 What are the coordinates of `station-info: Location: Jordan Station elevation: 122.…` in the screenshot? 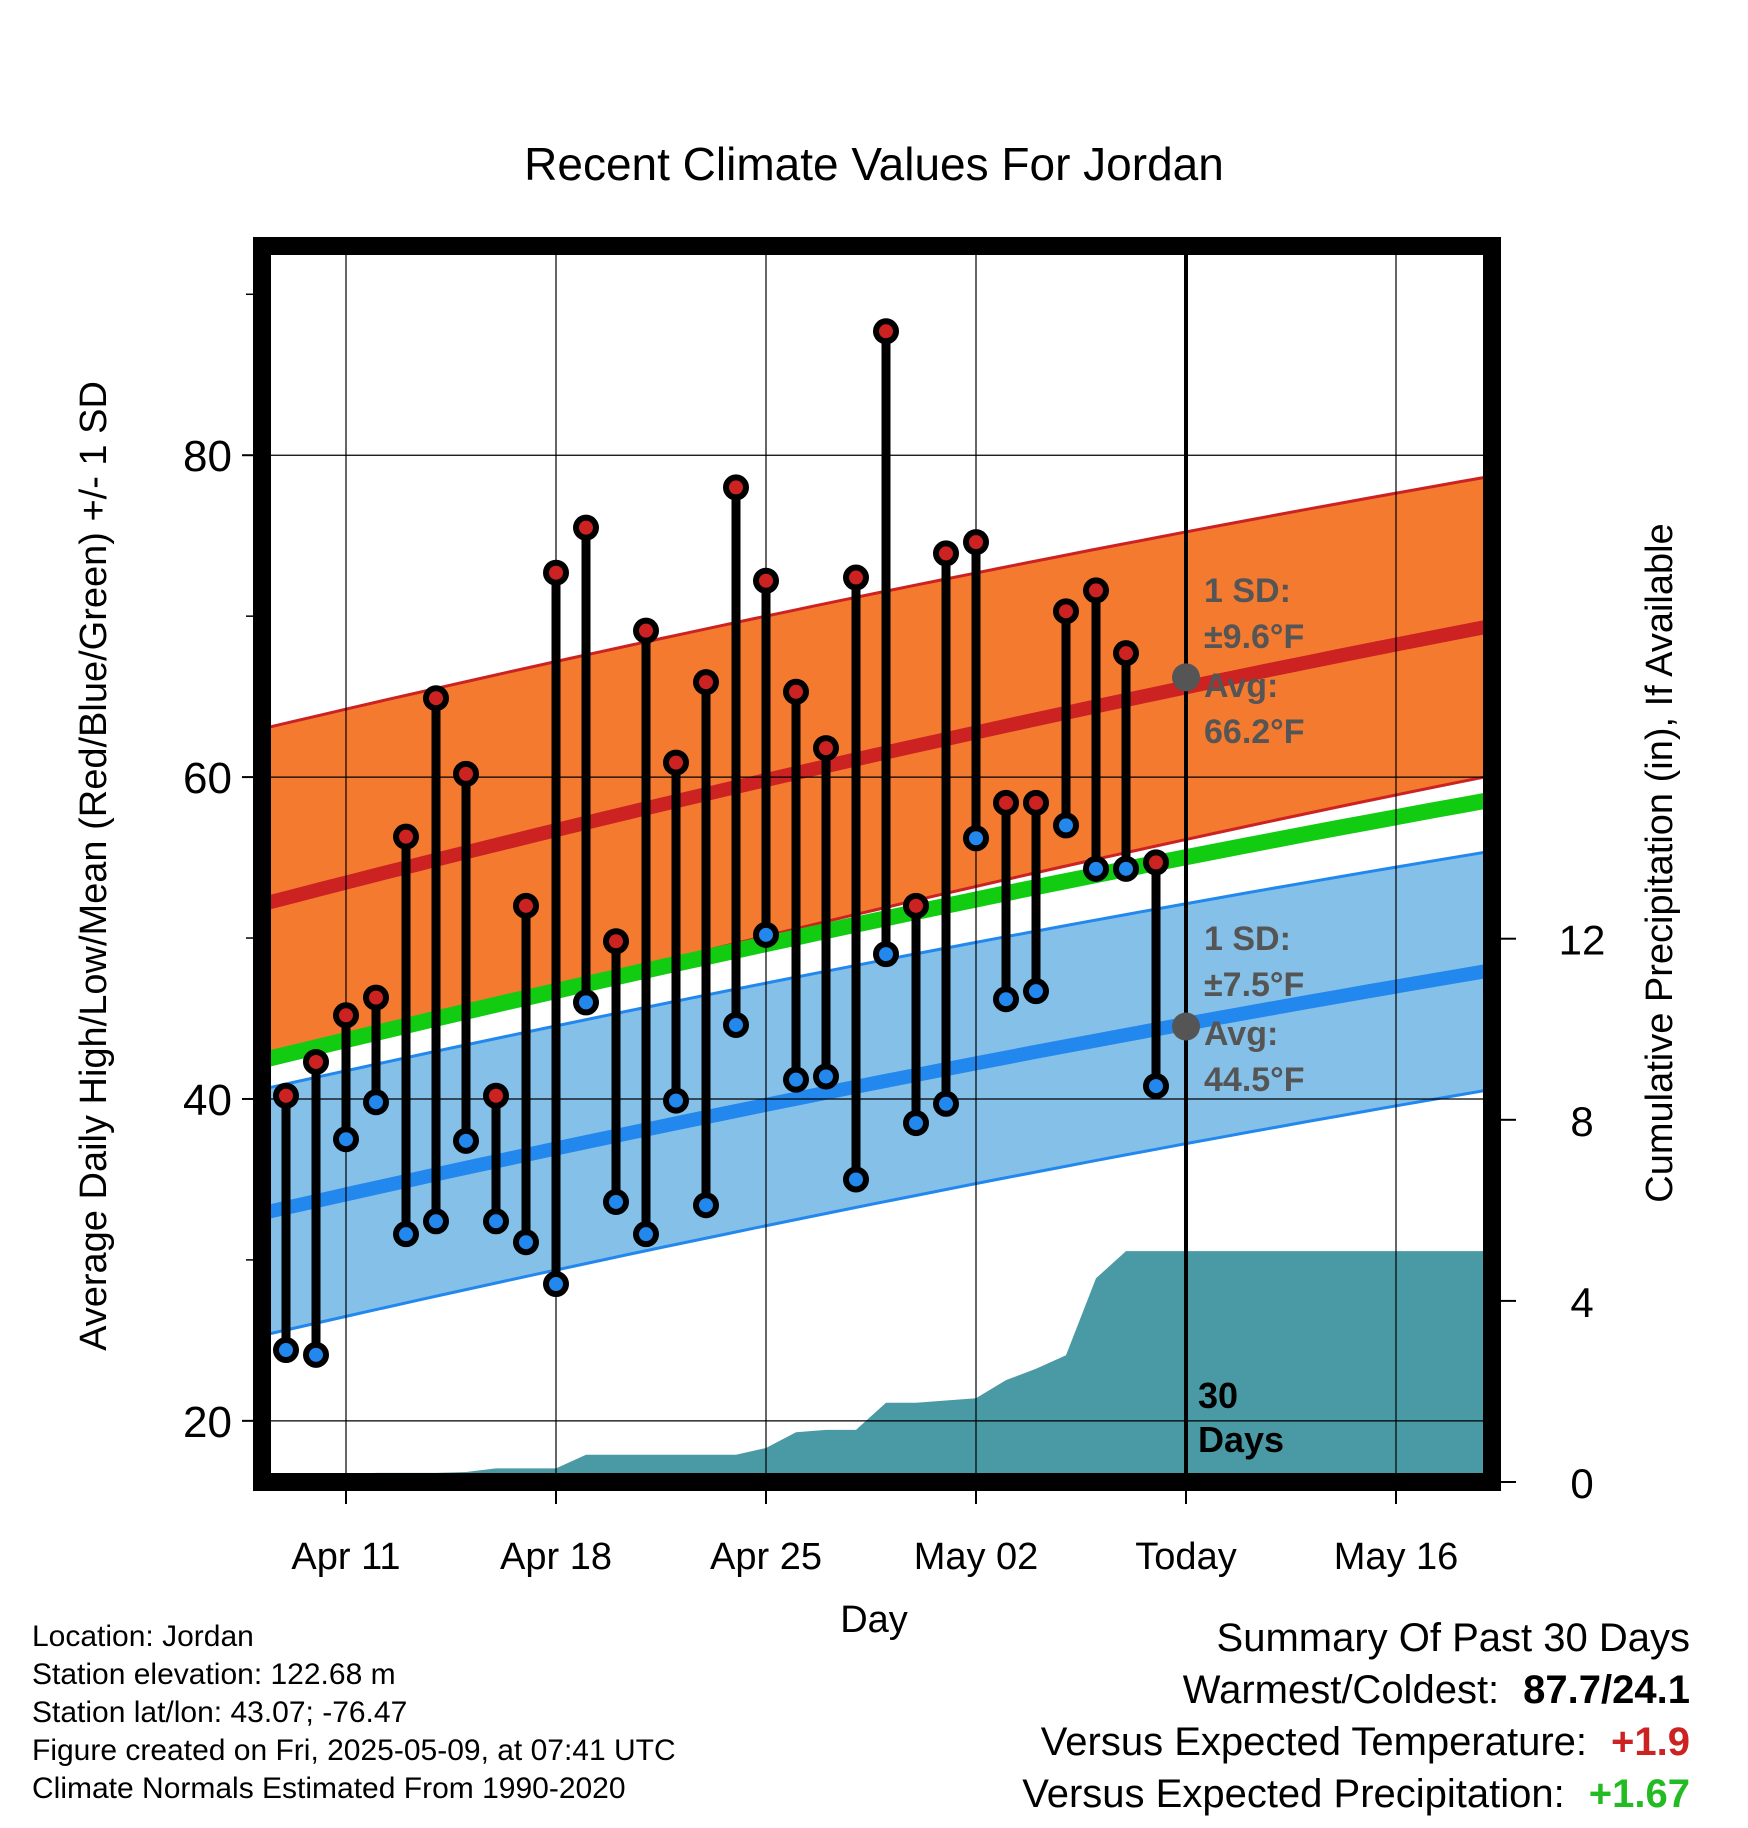 It's located at (354, 1713).